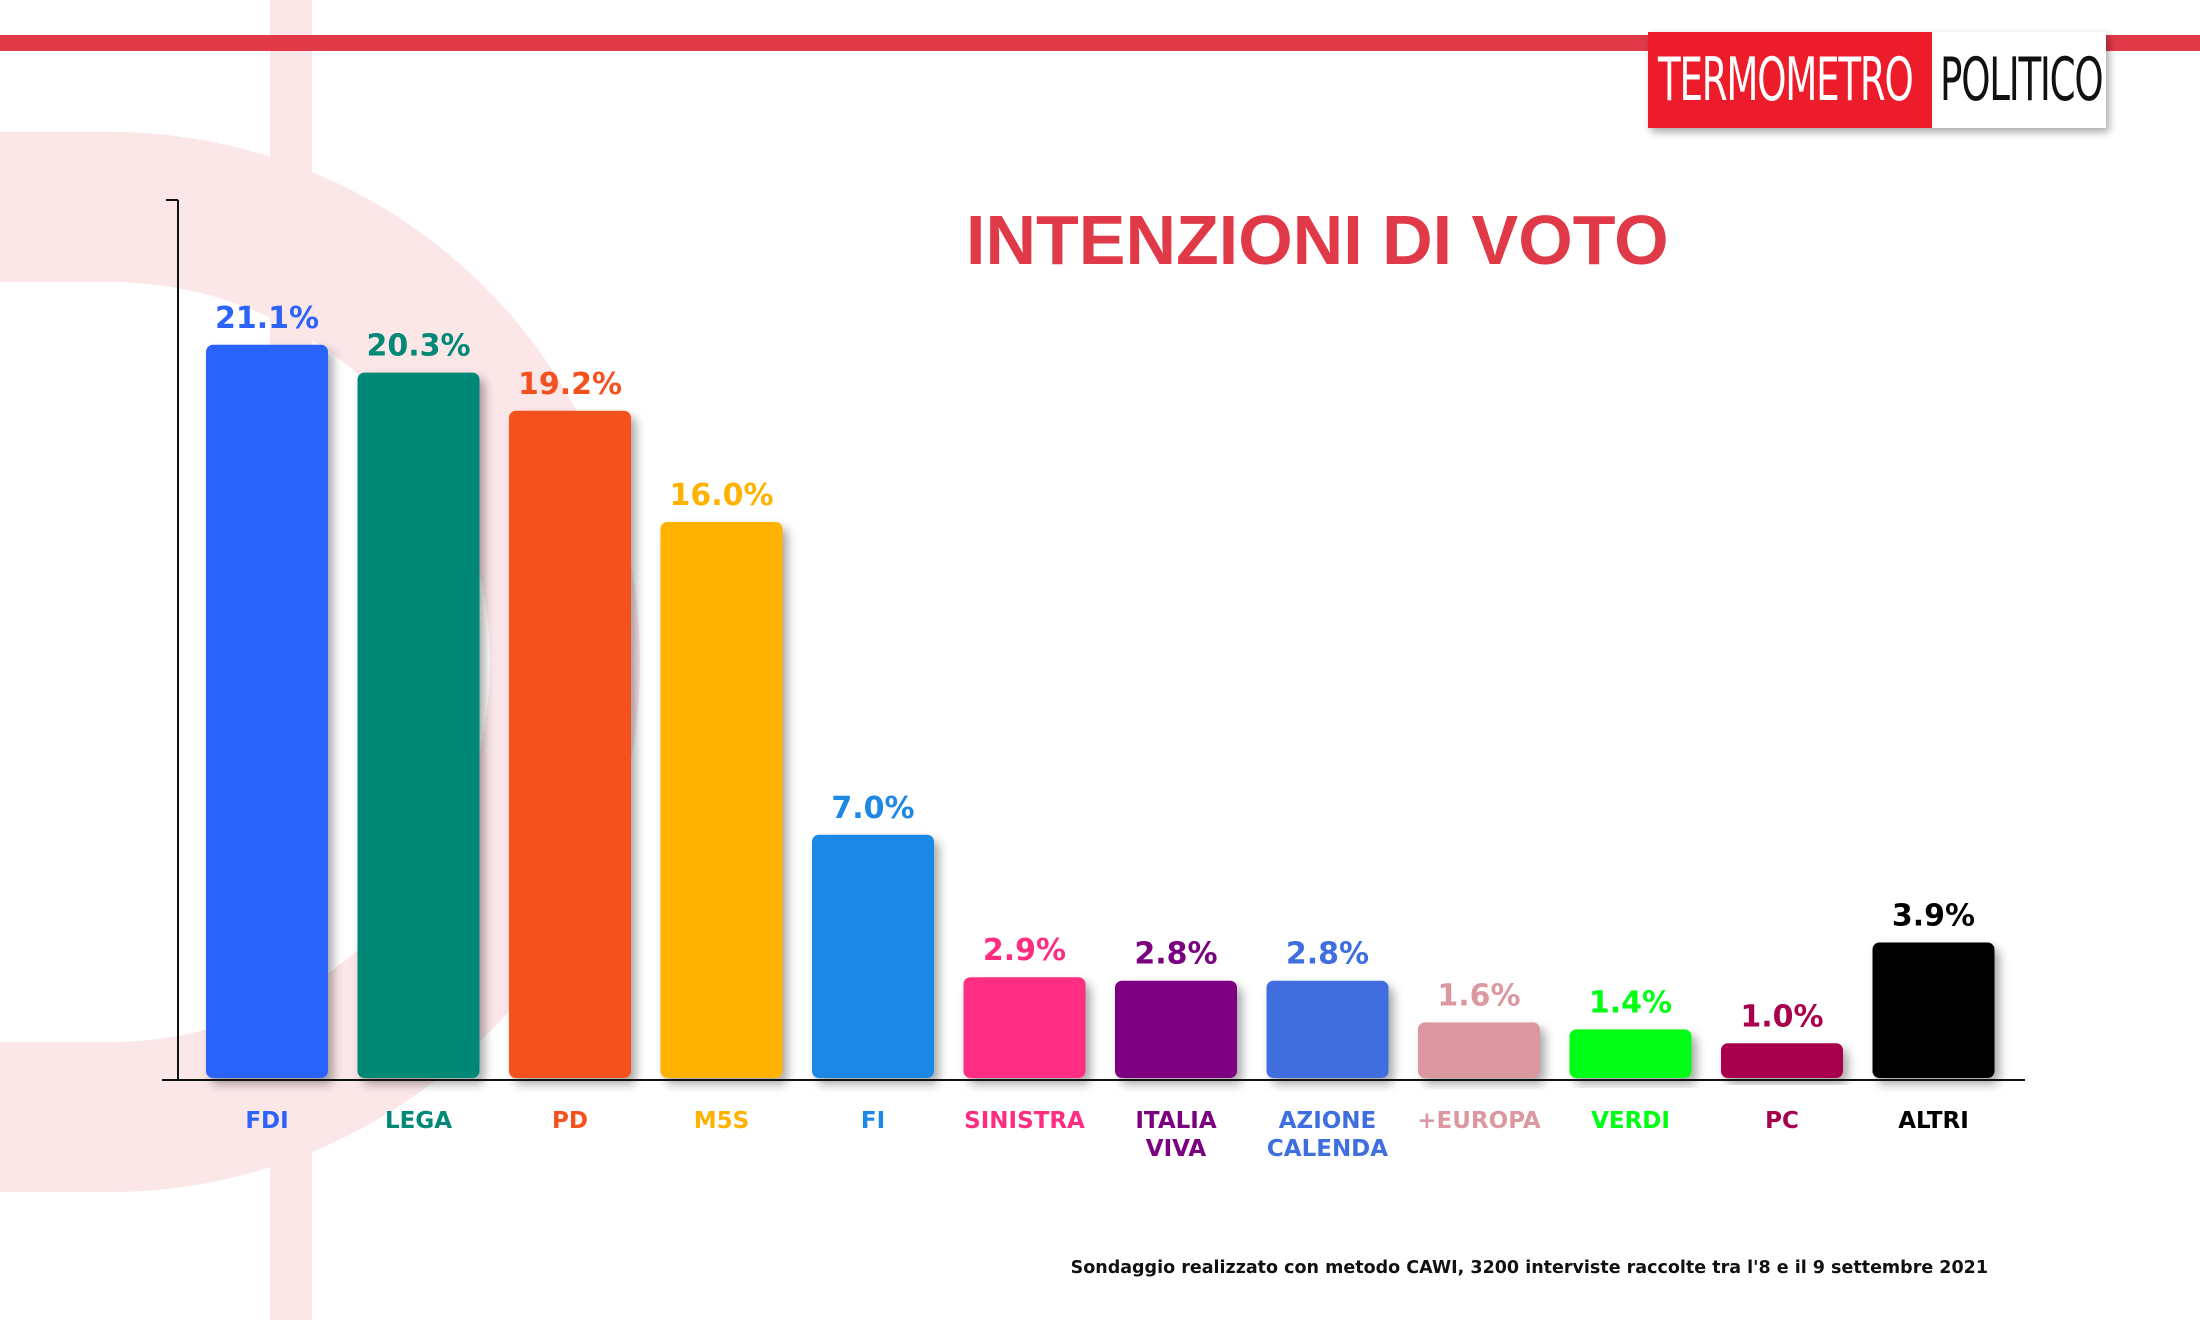 Image resolution: width=2200 pixels, height=1320 pixels. Describe the element at coordinates (418, 725) in the screenshot. I see `bar-lega` at that location.